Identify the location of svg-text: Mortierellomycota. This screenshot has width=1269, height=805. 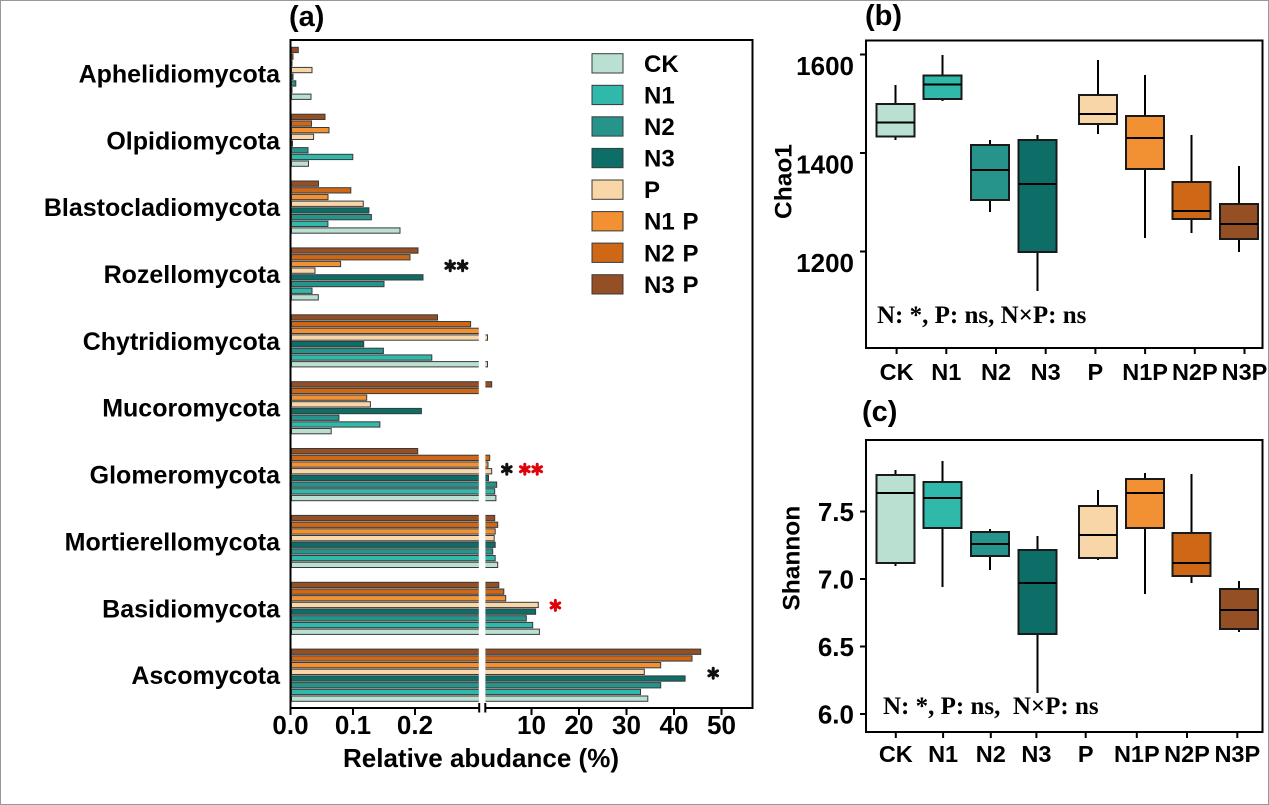
(173, 543).